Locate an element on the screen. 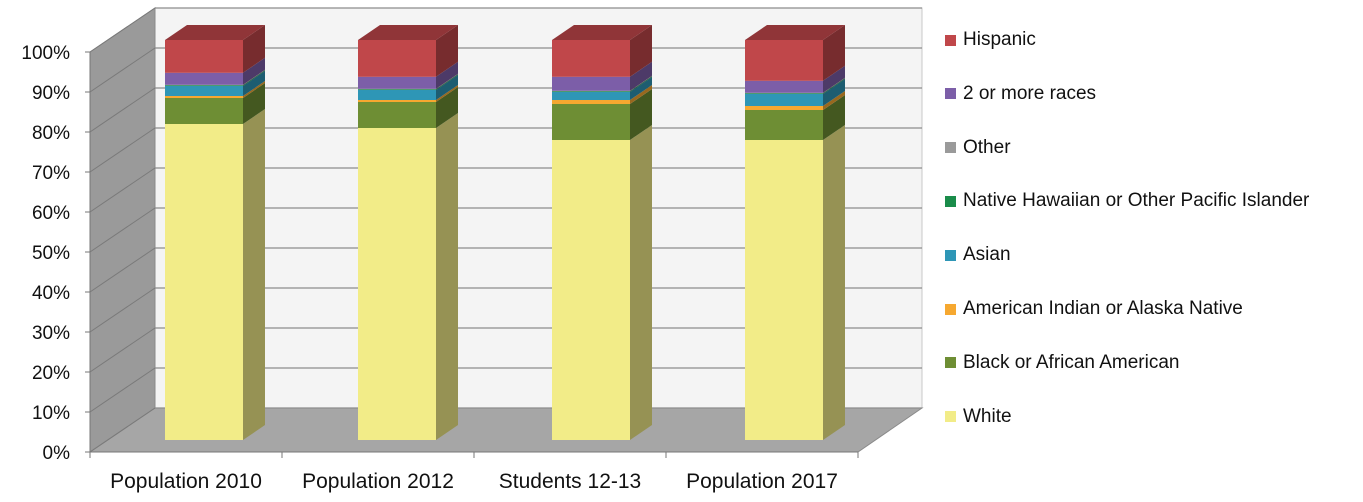 The image size is (1363, 502). legend-item: Hispanic is located at coordinates (990, 40).